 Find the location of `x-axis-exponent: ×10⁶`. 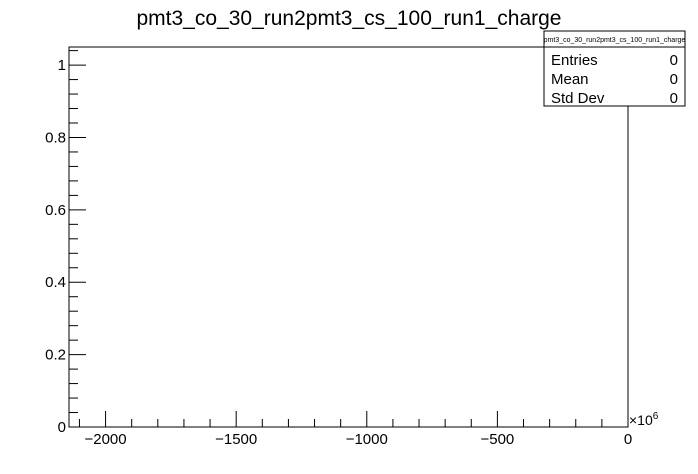

x-axis-exponent: ×10⁶ is located at coordinates (644, 419).